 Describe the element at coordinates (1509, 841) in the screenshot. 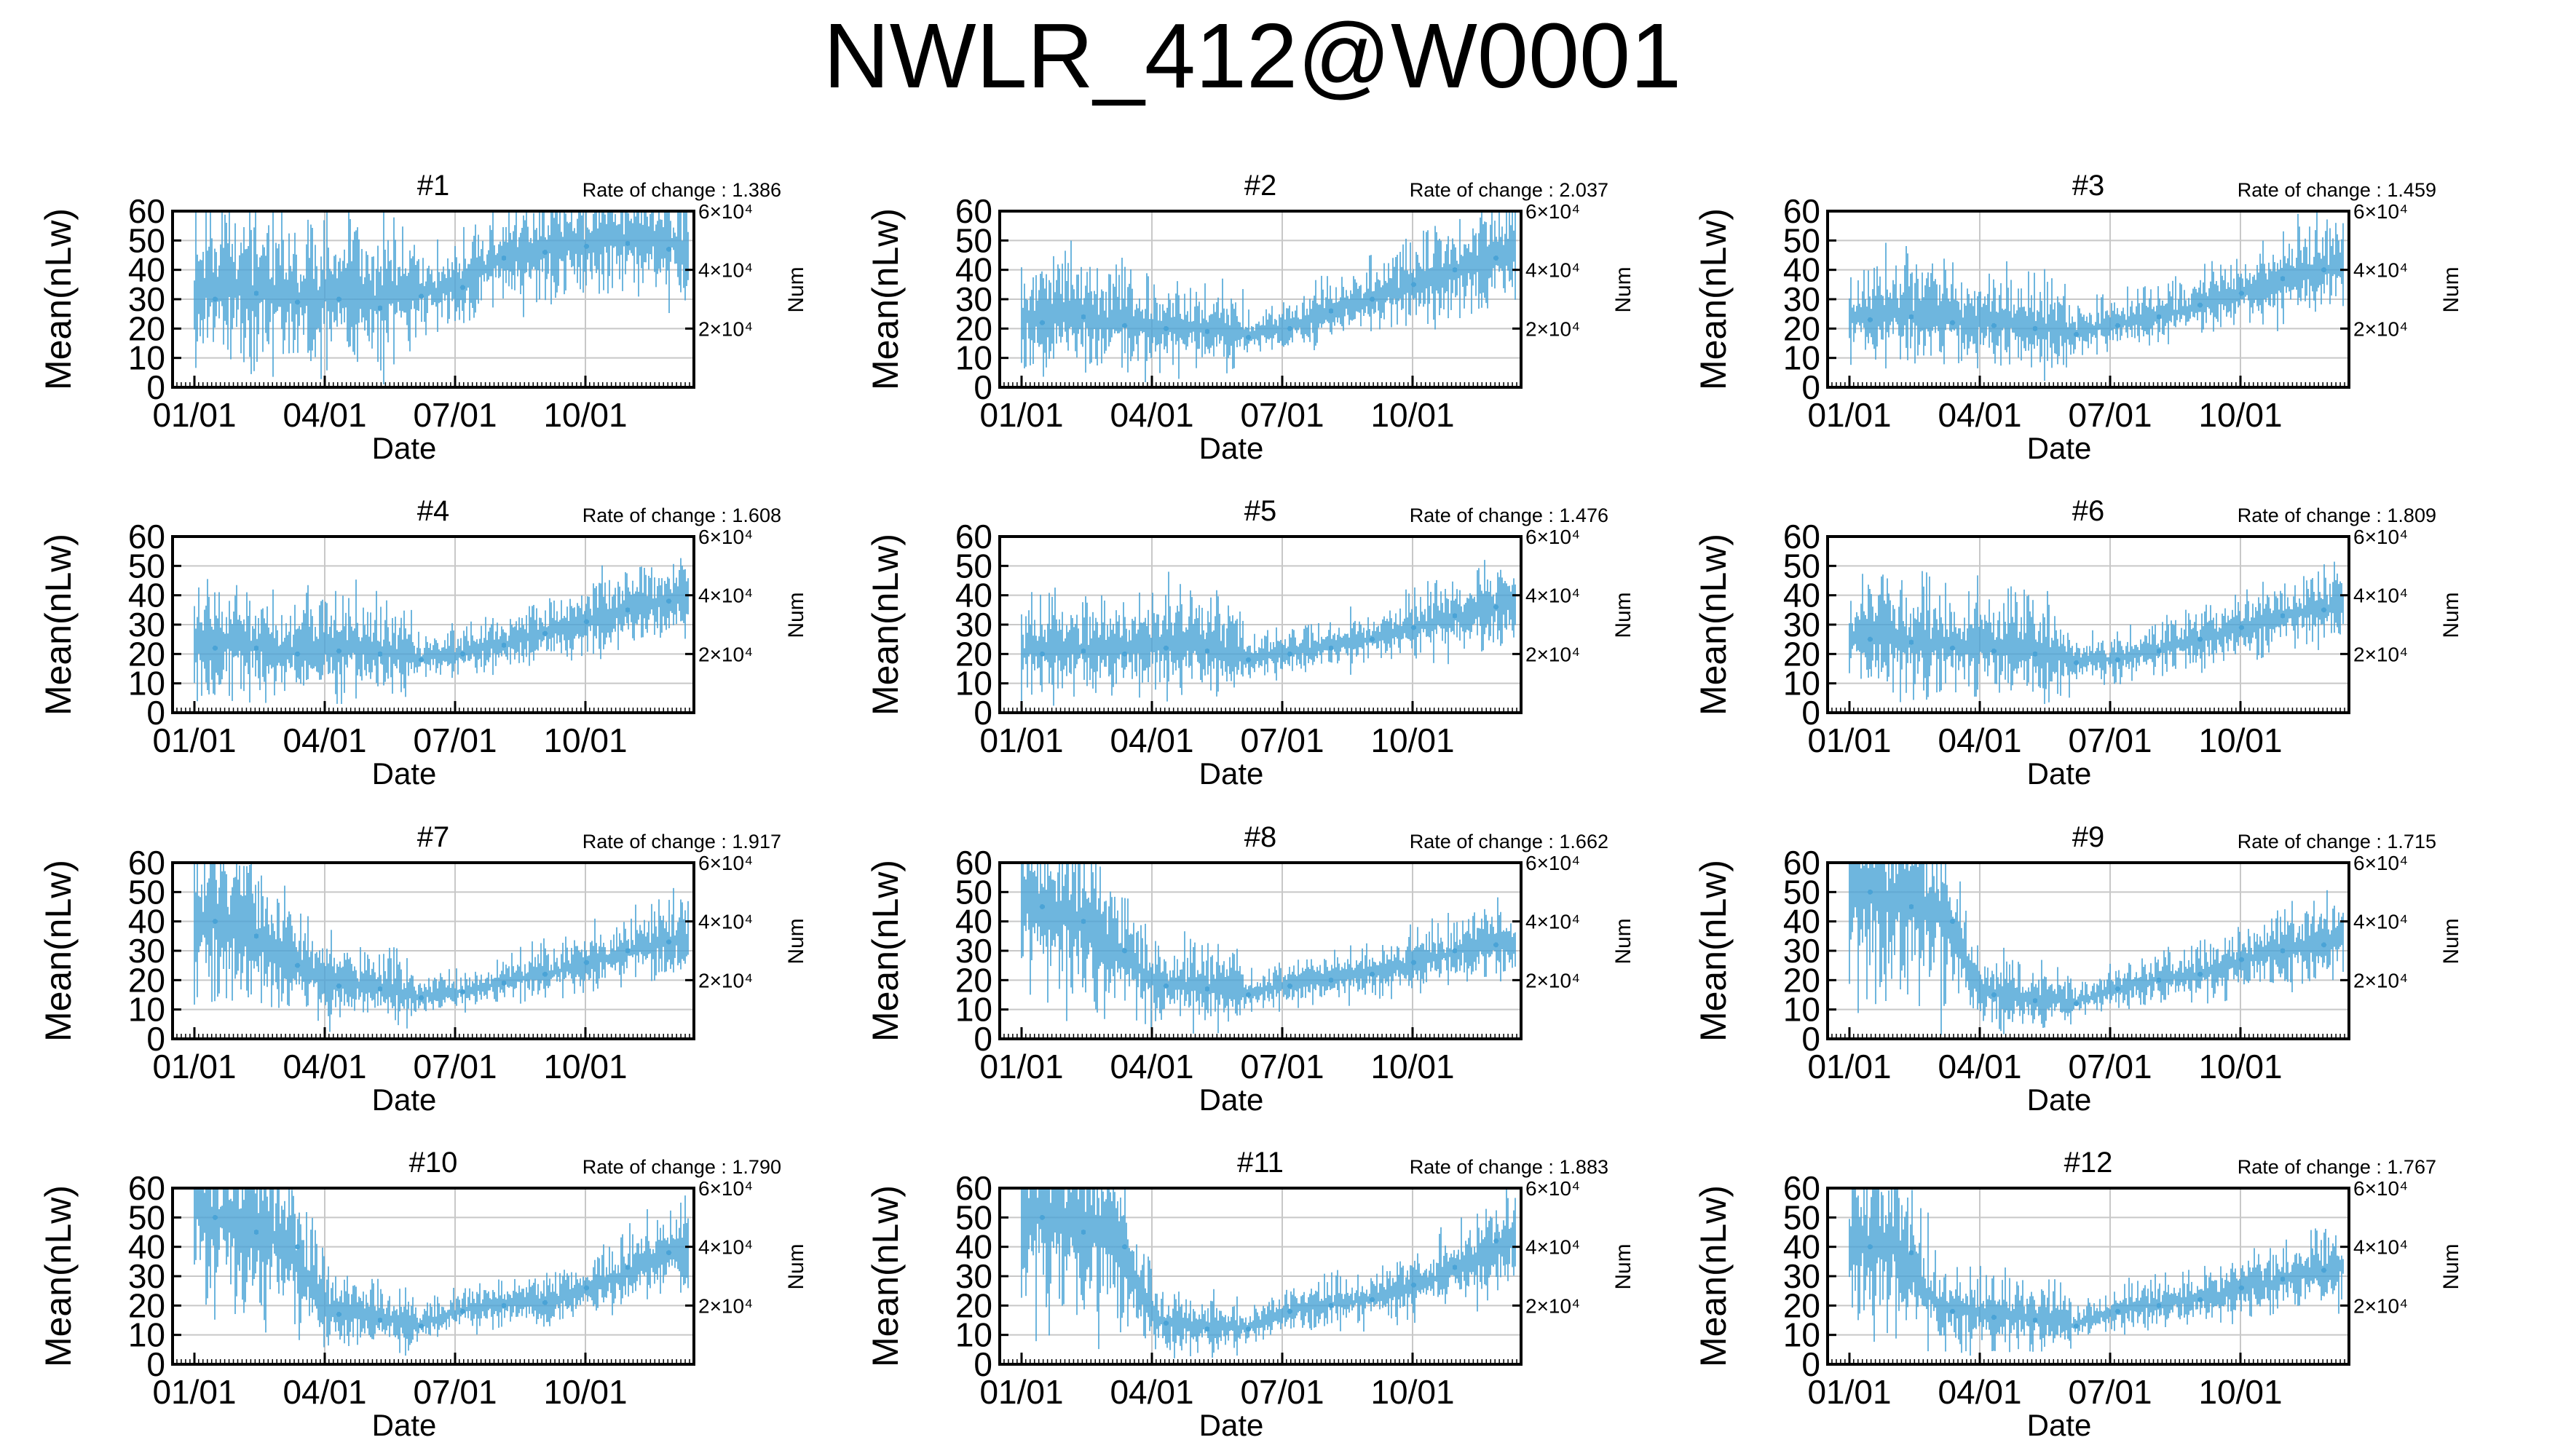

I see `rate-of-change-label: Rate of change : 1.662` at that location.